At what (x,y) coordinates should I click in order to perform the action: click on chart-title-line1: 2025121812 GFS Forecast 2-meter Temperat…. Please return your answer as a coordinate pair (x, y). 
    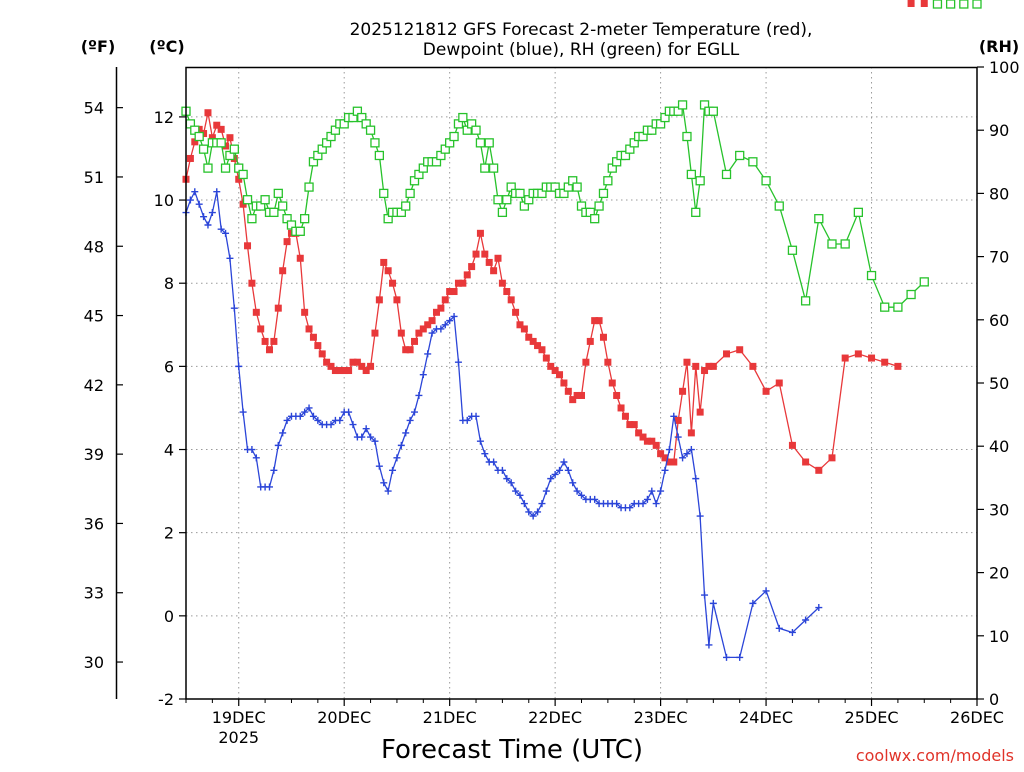
    Looking at the image, I should click on (581, 30).